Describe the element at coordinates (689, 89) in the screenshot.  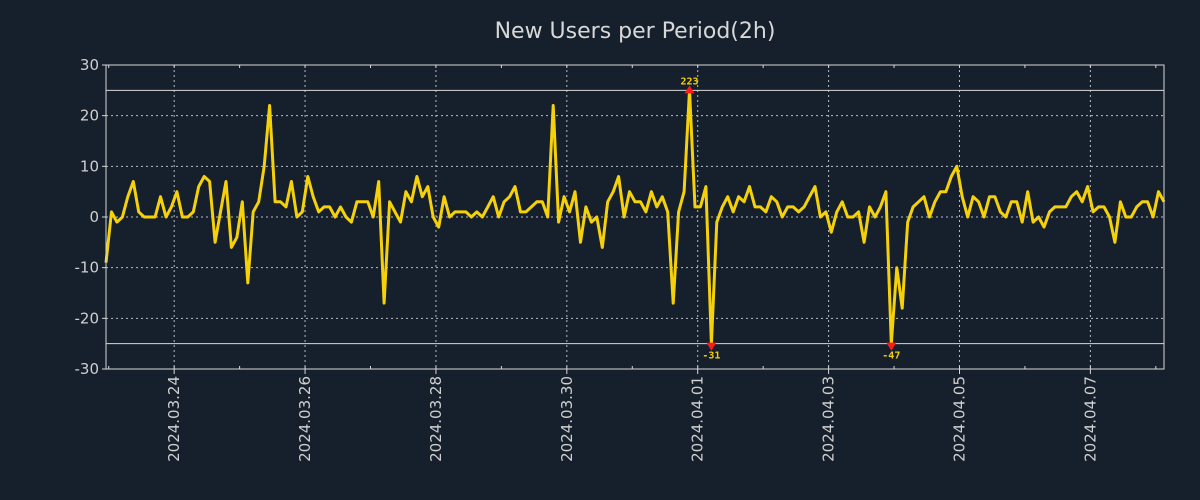
I see `clip-marker-up` at that location.